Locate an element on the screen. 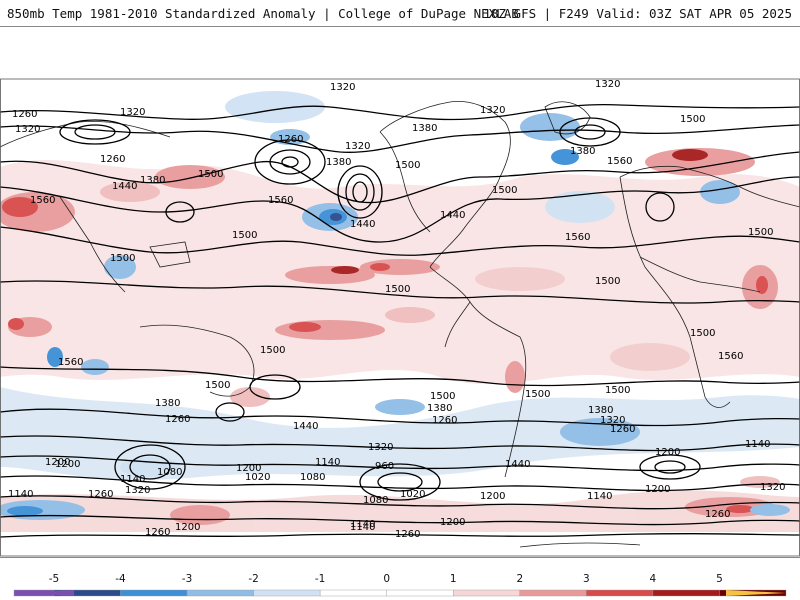 The image size is (800, 600). colorbar-tick-label: -1 is located at coordinates (320, 579).